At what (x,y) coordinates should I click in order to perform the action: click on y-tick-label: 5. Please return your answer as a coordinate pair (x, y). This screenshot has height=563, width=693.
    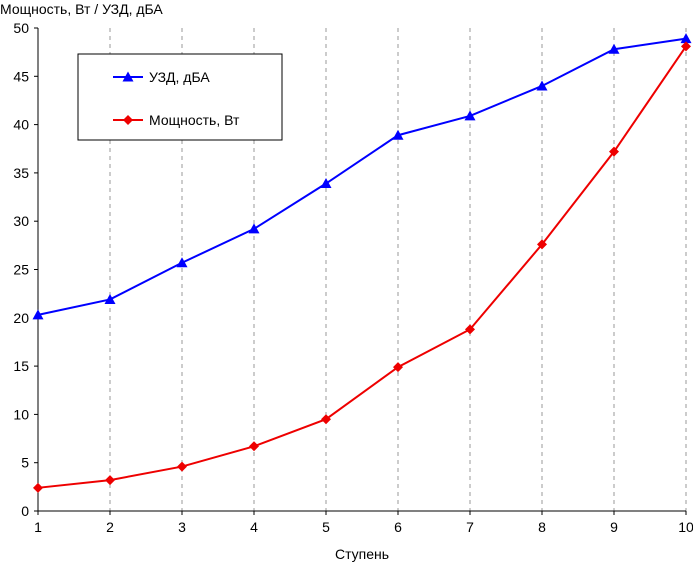
    Looking at the image, I should click on (25, 463).